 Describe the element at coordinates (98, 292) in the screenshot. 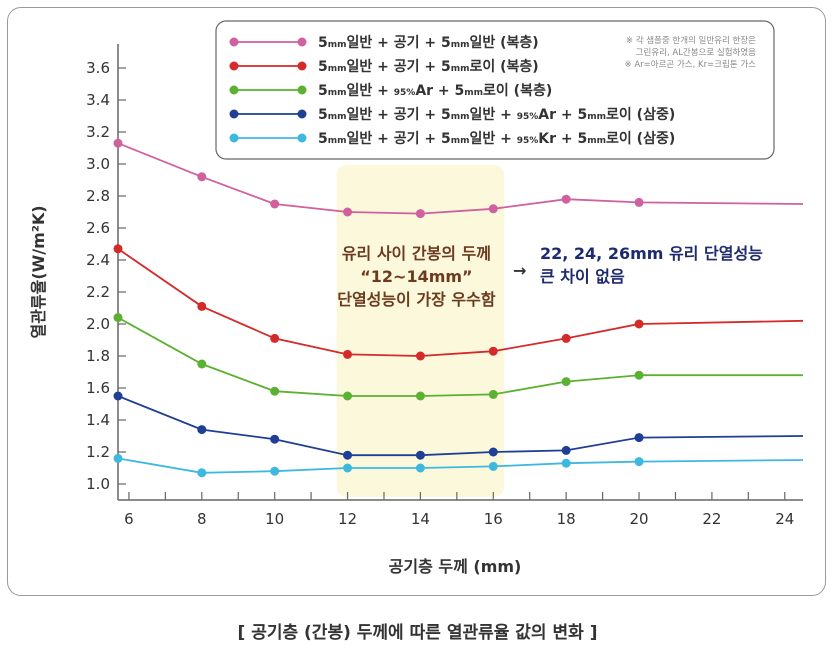

I see `y-tick-label: 2.2` at that location.